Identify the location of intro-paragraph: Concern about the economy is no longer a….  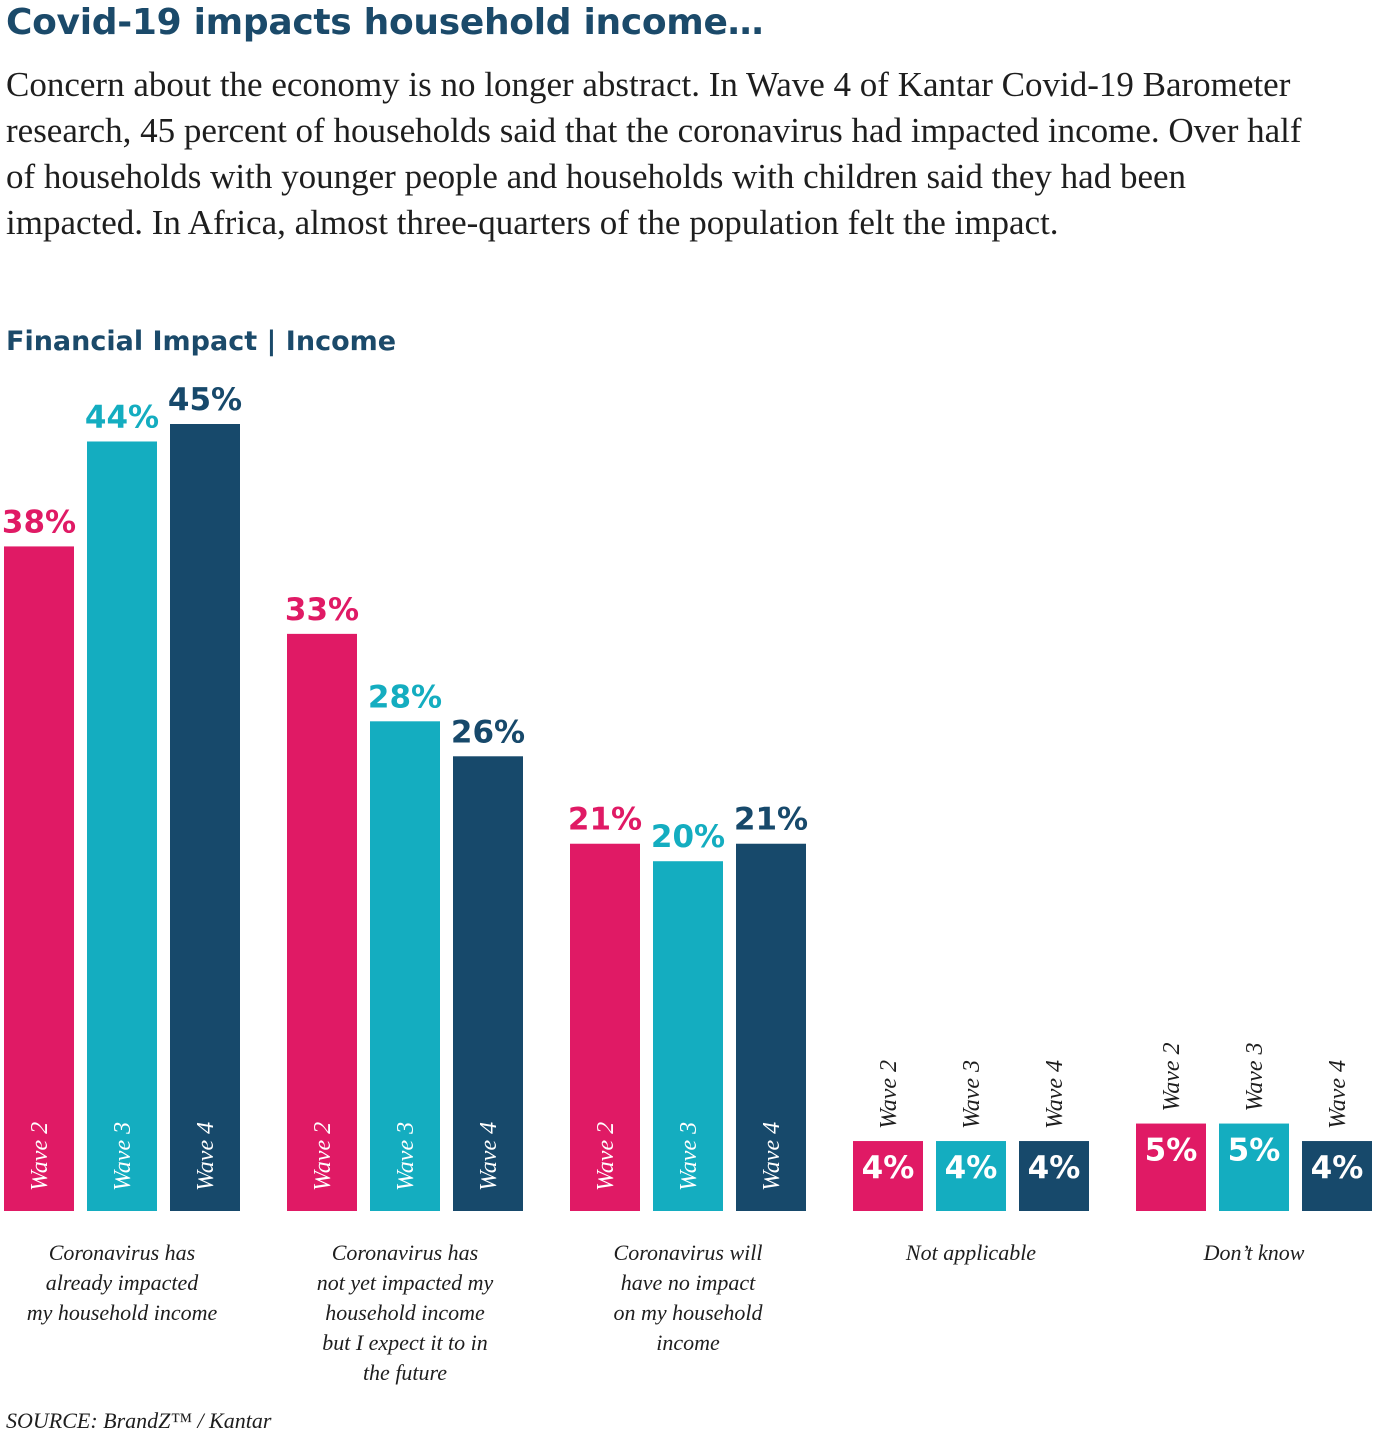
(654, 153).